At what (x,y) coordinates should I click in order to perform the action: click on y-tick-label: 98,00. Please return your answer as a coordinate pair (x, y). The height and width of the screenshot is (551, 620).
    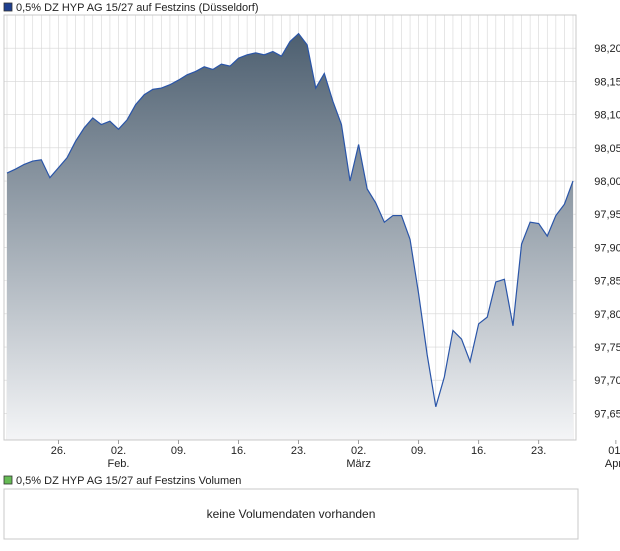
    Looking at the image, I should click on (607, 182).